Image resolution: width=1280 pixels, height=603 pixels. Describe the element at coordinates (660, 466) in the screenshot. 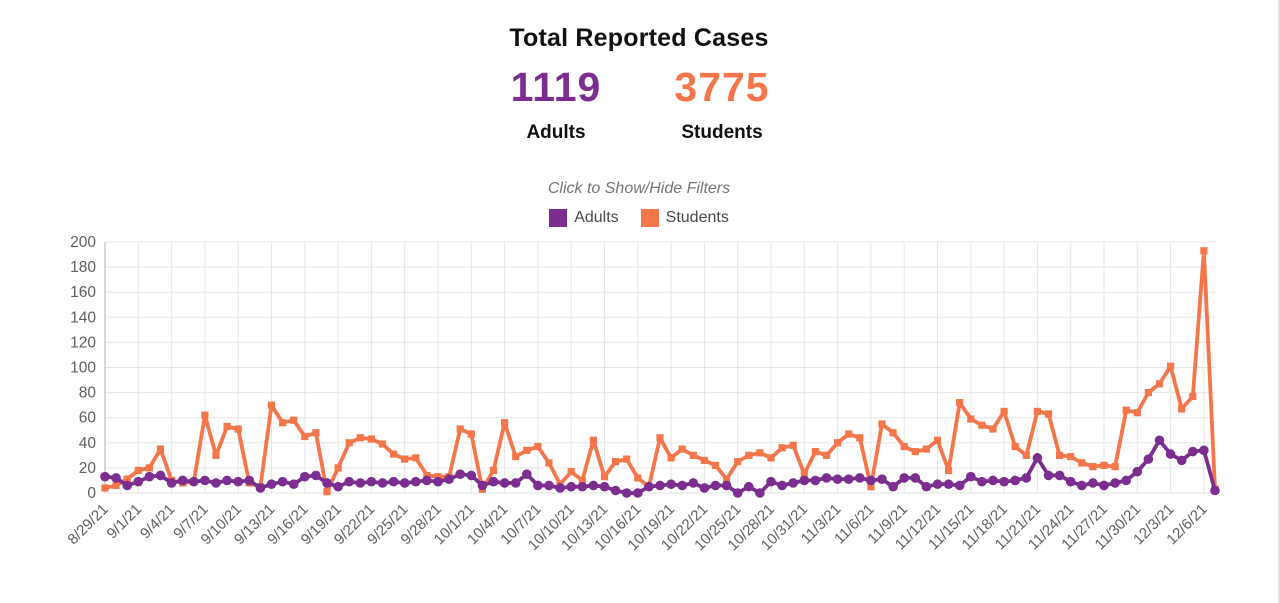

I see `adults-series` at that location.